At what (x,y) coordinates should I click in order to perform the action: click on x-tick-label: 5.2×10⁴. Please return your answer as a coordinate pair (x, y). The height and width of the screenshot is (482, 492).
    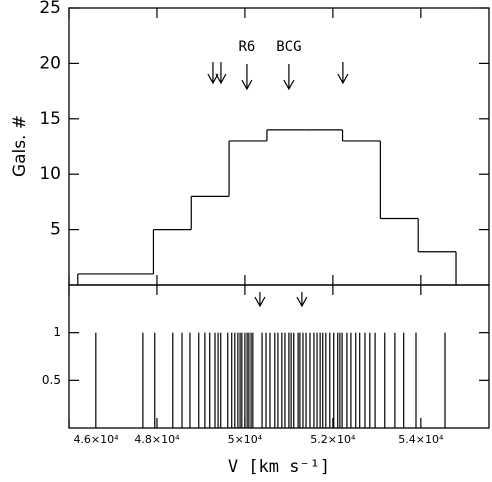
    Looking at the image, I should click on (333, 439).